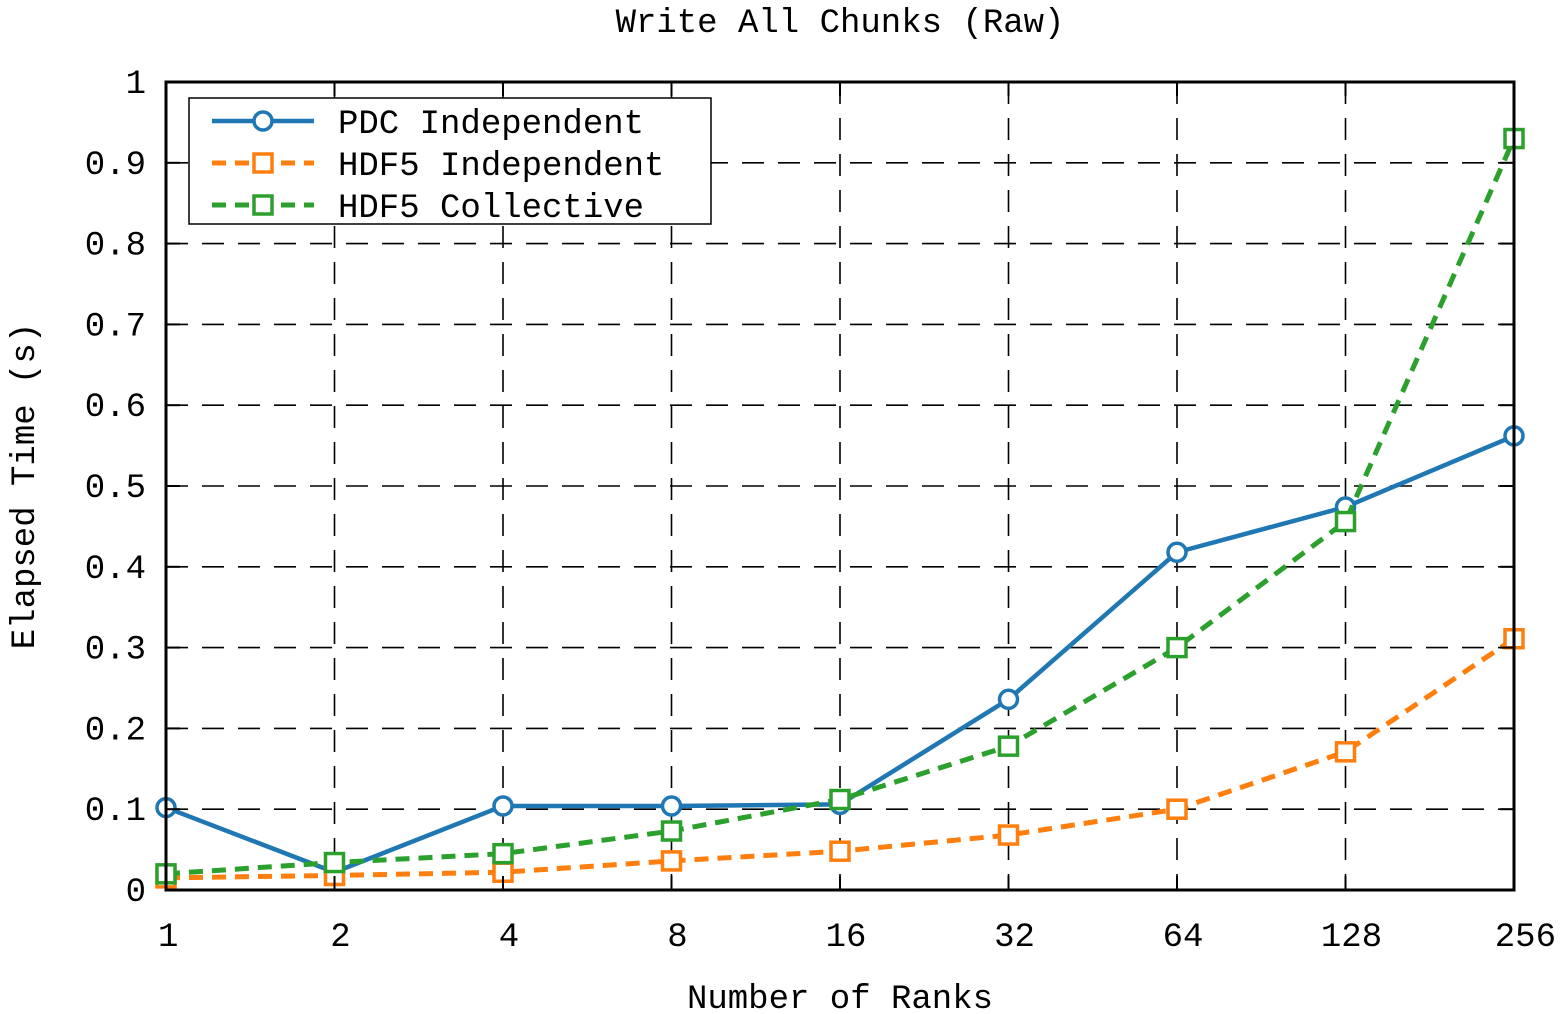 This screenshot has width=1561, height=1014. Describe the element at coordinates (168, 938) in the screenshot. I see `x-tick-label: 1` at that location.